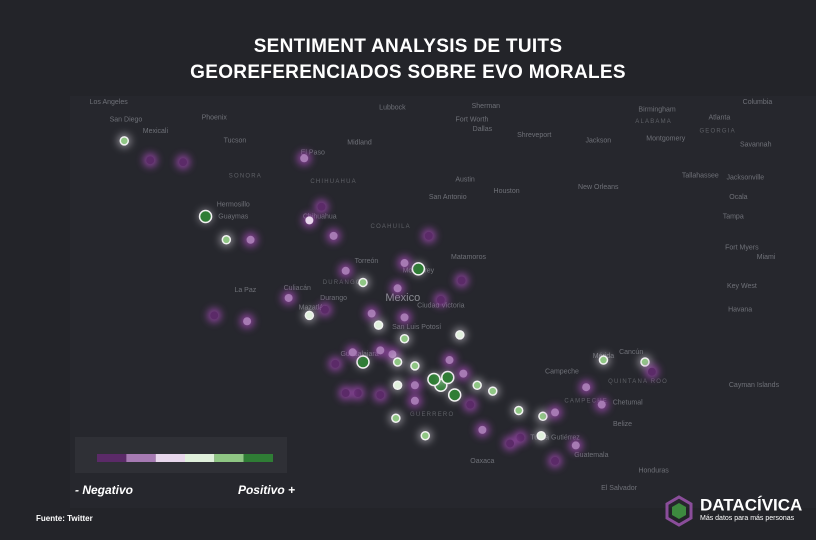  Describe the element at coordinates (534, 135) in the screenshot. I see `place-label: Shreveport` at that location.